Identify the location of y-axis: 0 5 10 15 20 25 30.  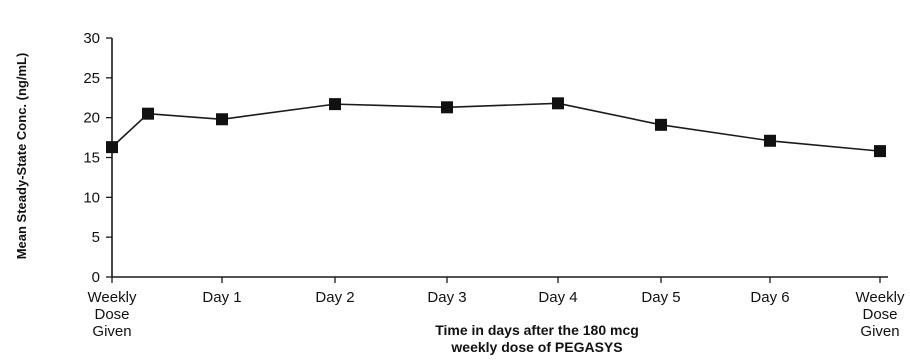
(98, 158).